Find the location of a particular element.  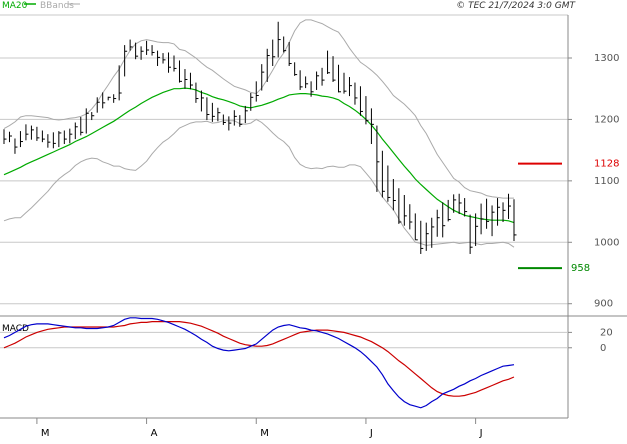

macd-panel-title: MACD is located at coordinates (15, 329).